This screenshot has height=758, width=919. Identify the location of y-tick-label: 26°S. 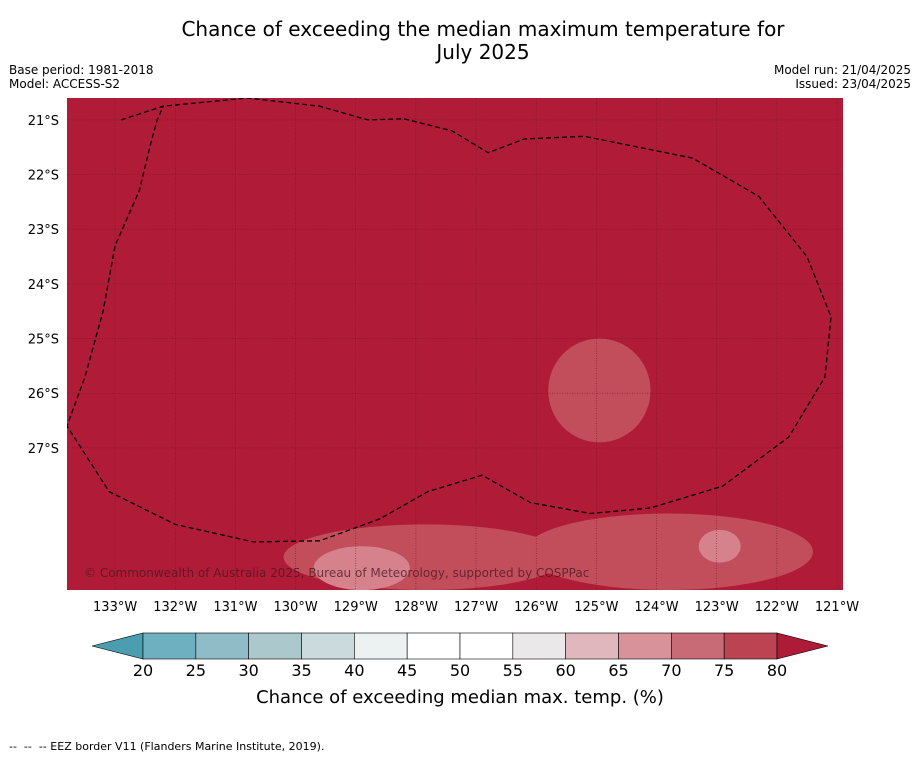
(43, 394).